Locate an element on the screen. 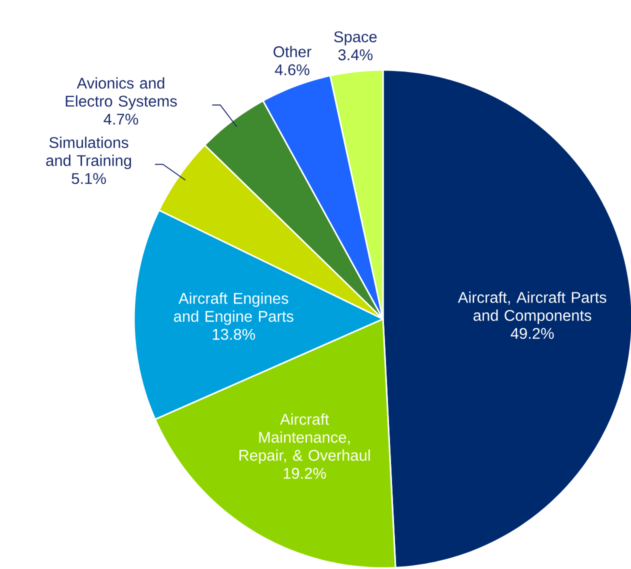 Image resolution: width=631 pixels, height=569 pixels. data-label: 19.2% is located at coordinates (305, 473).